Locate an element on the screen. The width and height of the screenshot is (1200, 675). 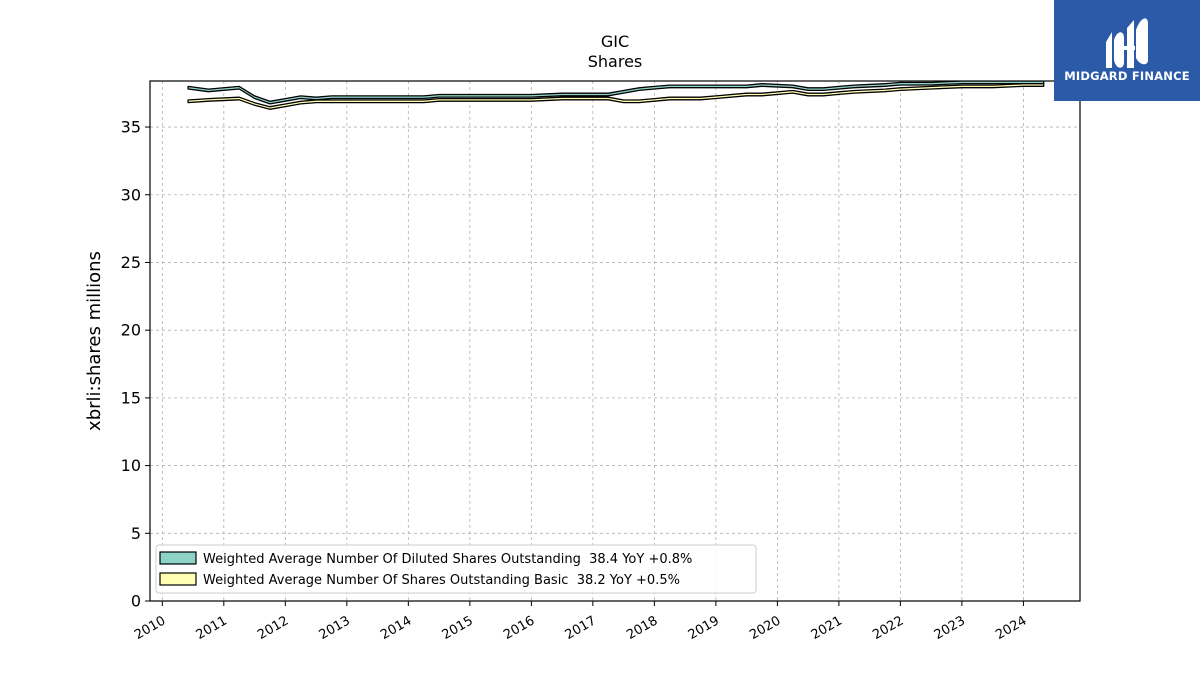
logo-text: MIDGARD FINANCE is located at coordinates (1127, 76).